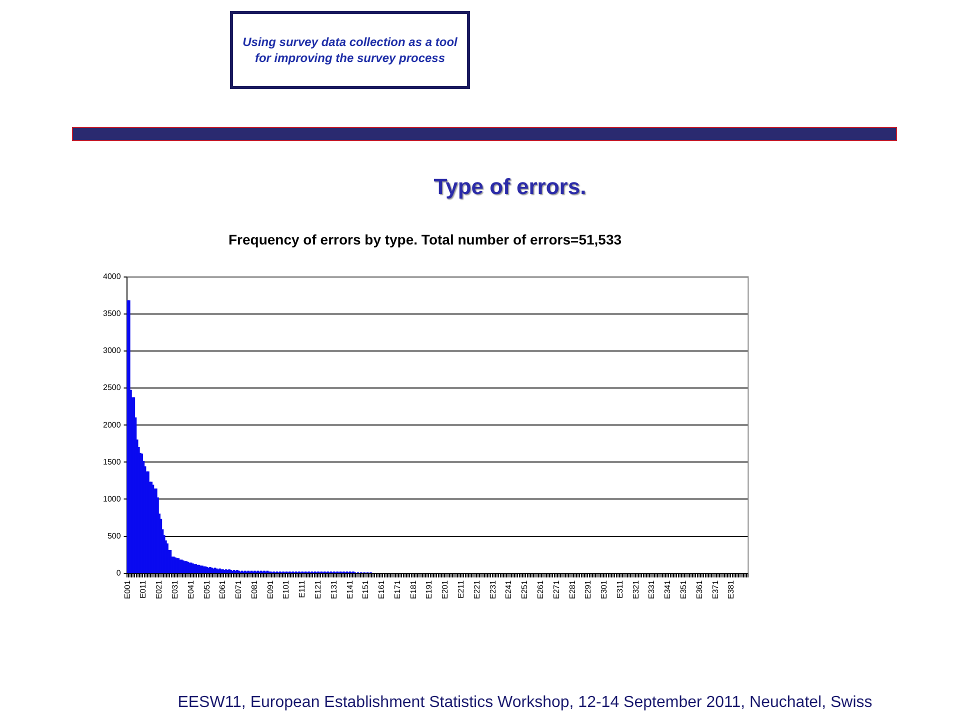 This screenshot has height=720, width=960. Describe the element at coordinates (349, 590) in the screenshot. I see `x-tick-label: E141` at that location.